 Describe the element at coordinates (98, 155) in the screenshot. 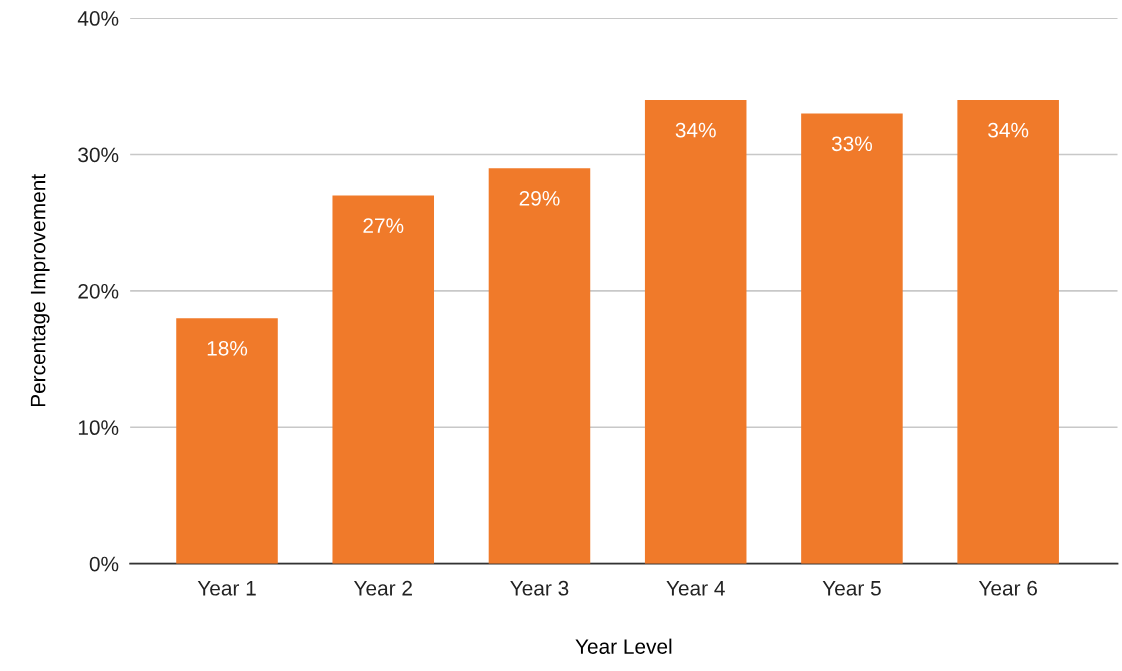

I see `y-tick-label: 30%` at that location.